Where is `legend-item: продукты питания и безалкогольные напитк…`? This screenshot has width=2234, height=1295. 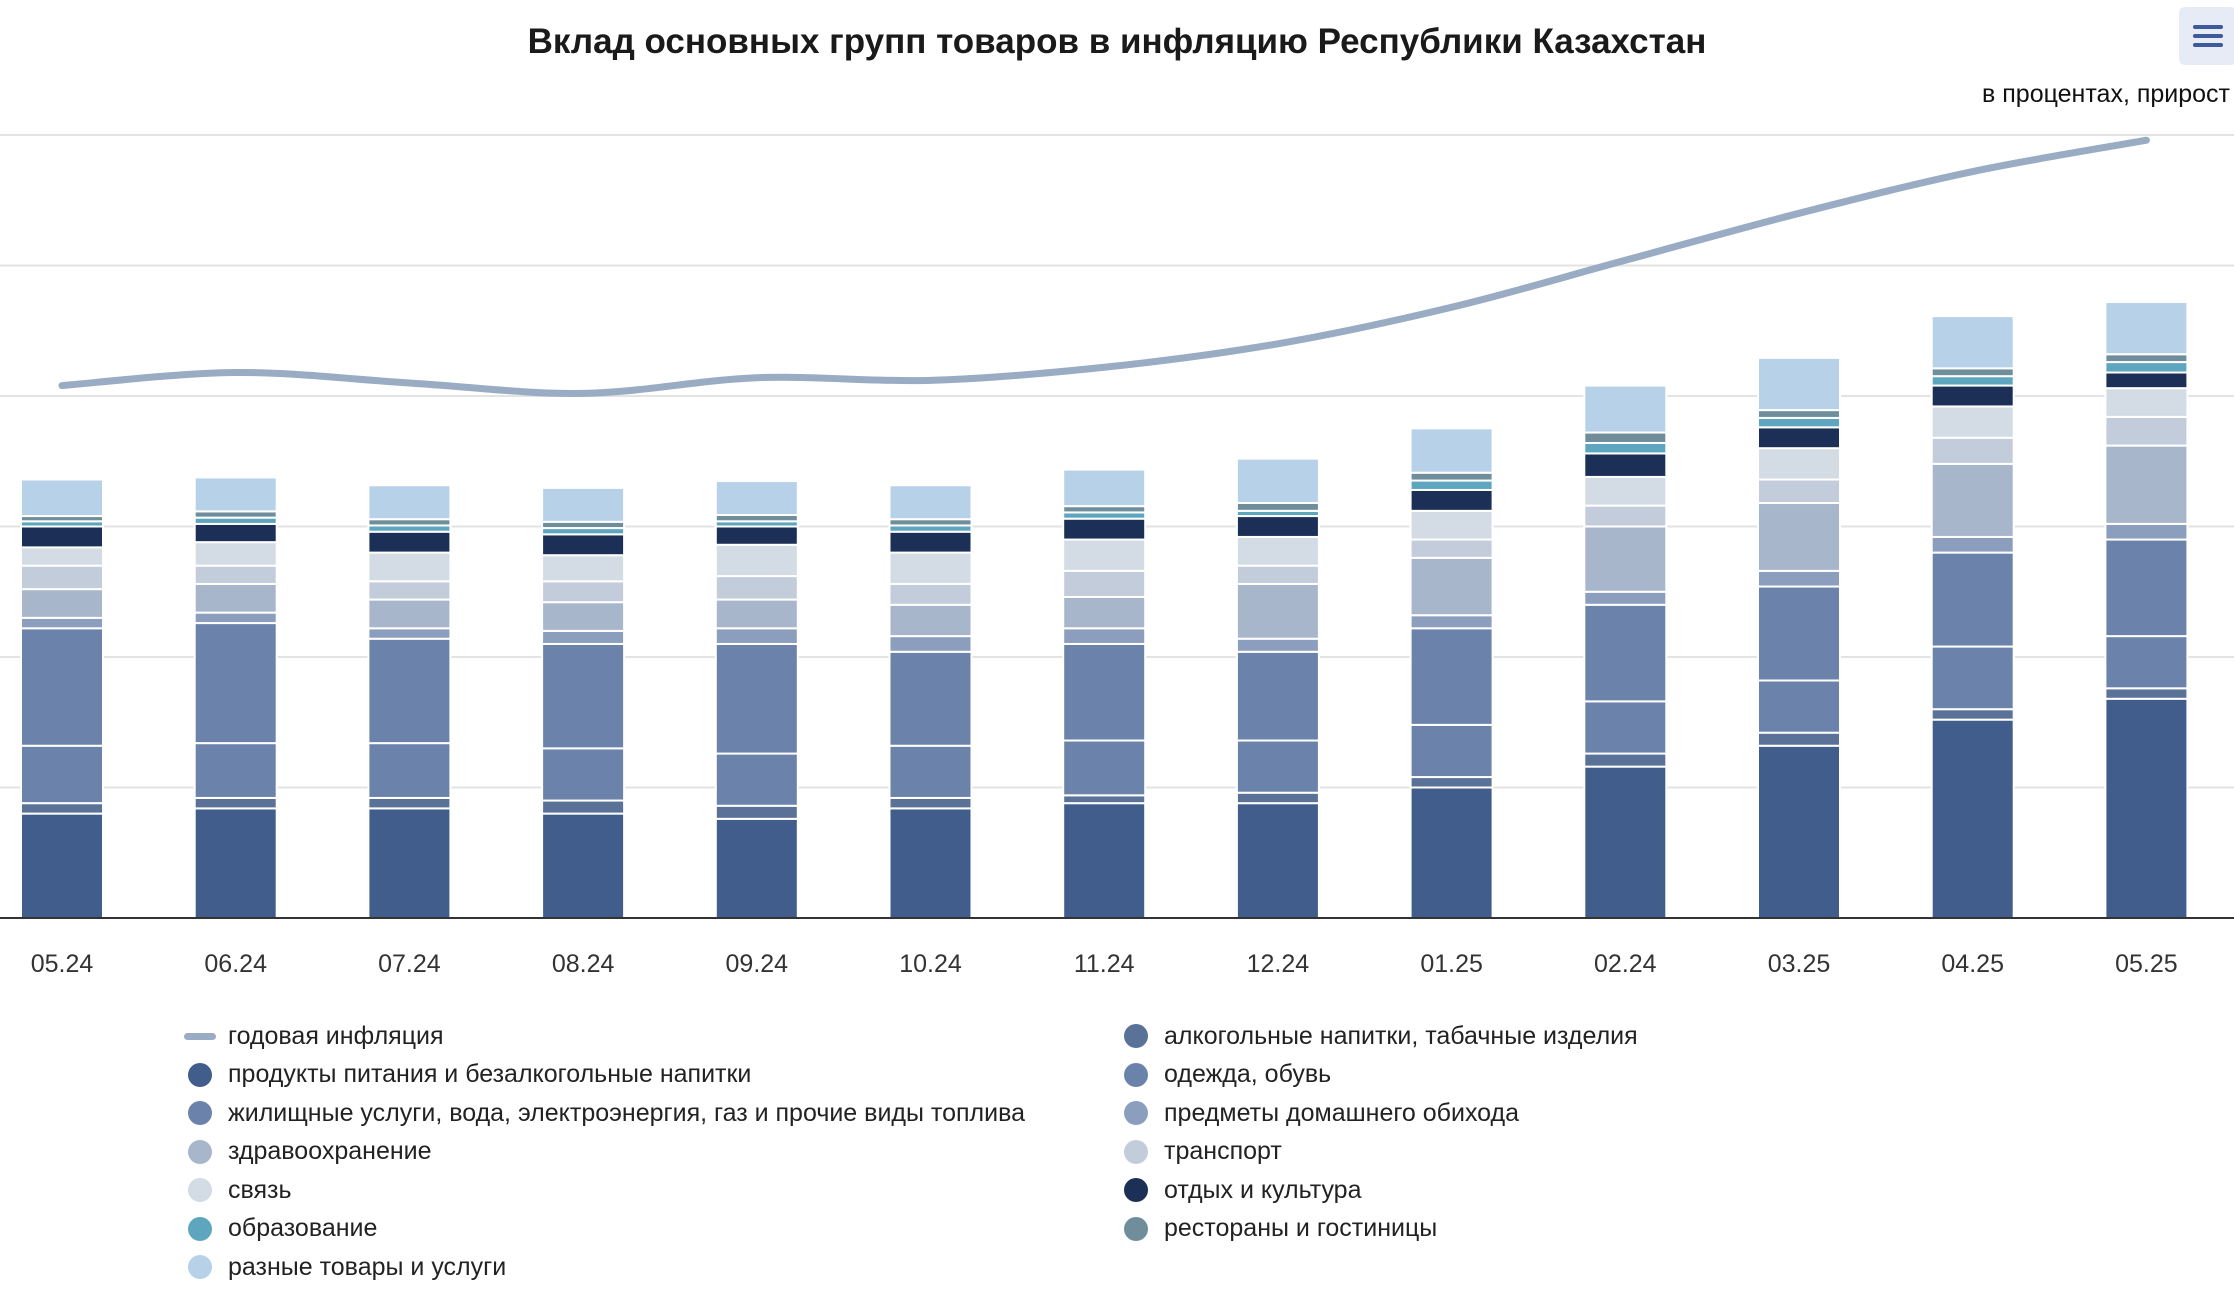
legend-item: продукты питания и безалкогольные напитк… is located at coordinates (469, 1075).